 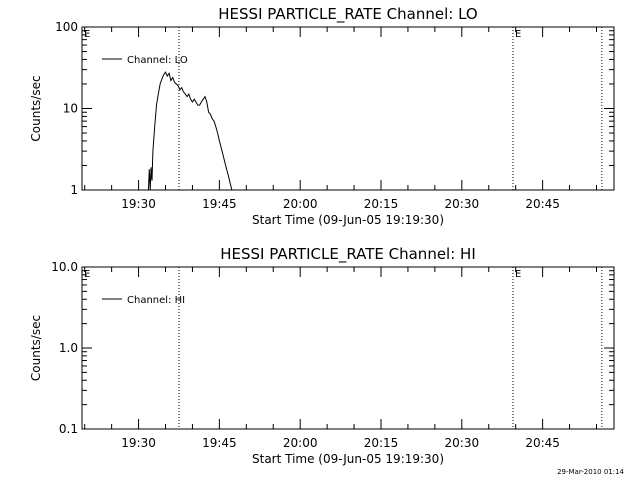 I want to click on y-tick-label: 1, so click(x=74, y=190).